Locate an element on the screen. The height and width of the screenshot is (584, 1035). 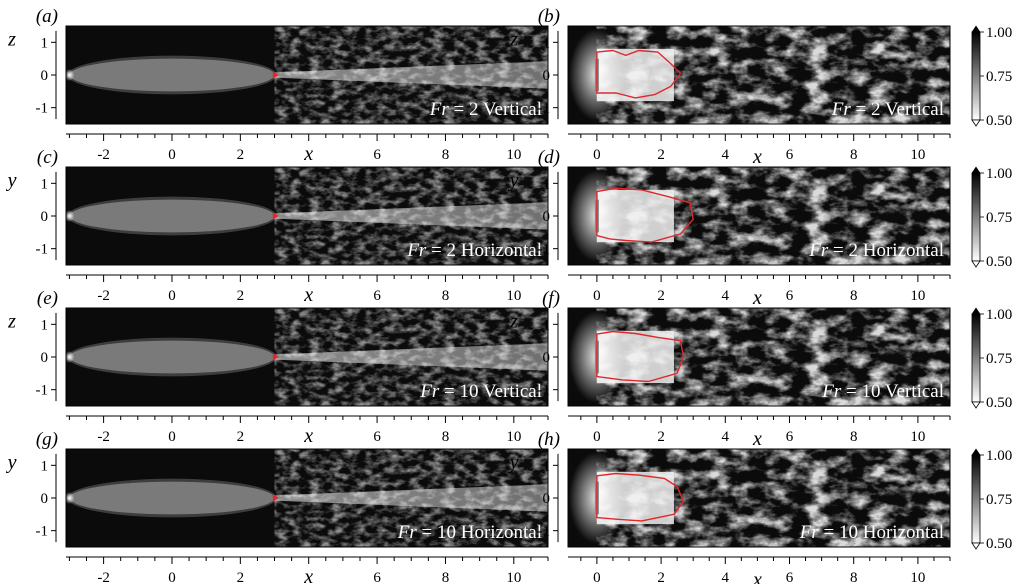
panel-letter: (f) is located at coordinates (551, 298).